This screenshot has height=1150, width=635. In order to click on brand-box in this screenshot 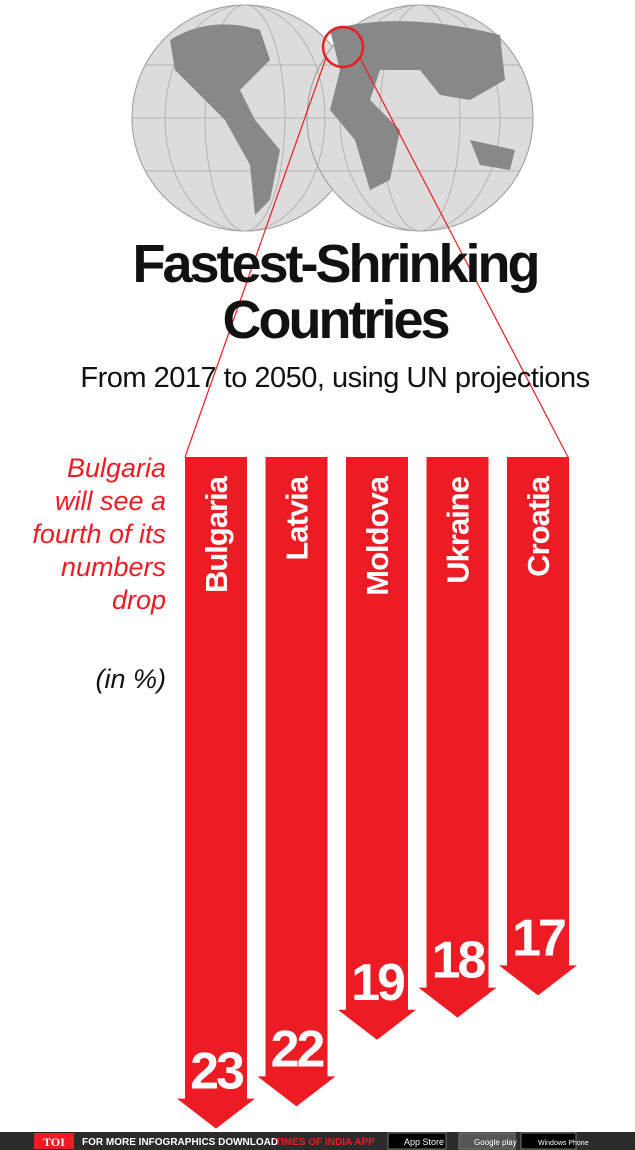, I will do `click(54, 1141)`.